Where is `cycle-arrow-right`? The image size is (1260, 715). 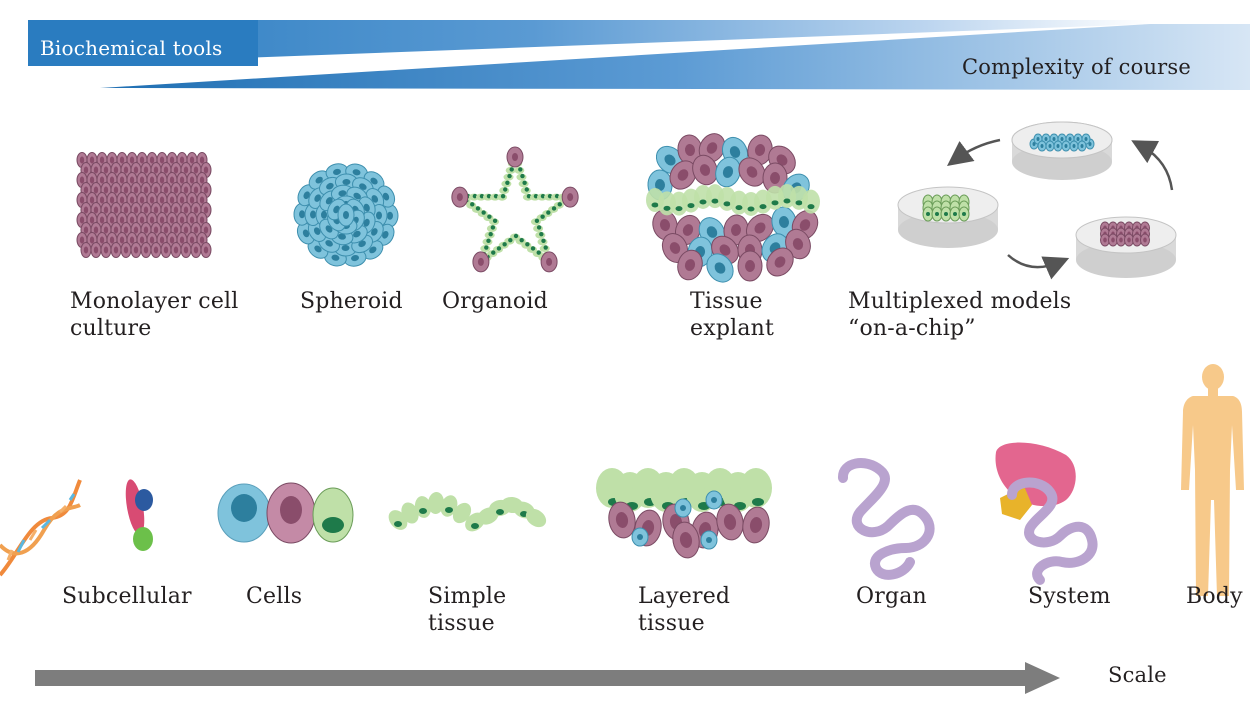
cycle-arrow-right is located at coordinates (1152, 165).